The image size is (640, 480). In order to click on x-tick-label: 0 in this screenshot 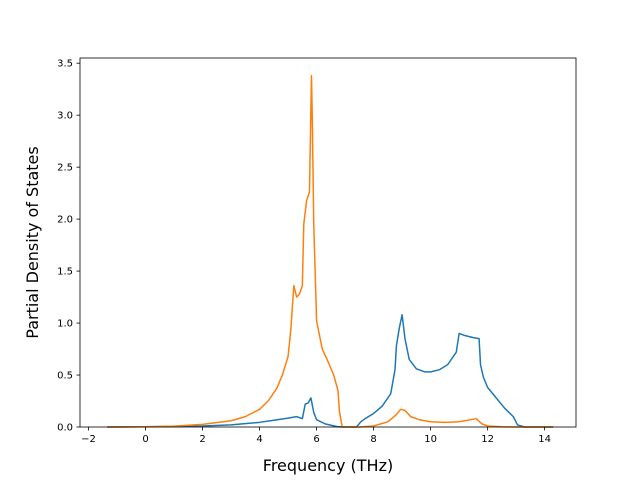, I will do `click(145, 439)`.